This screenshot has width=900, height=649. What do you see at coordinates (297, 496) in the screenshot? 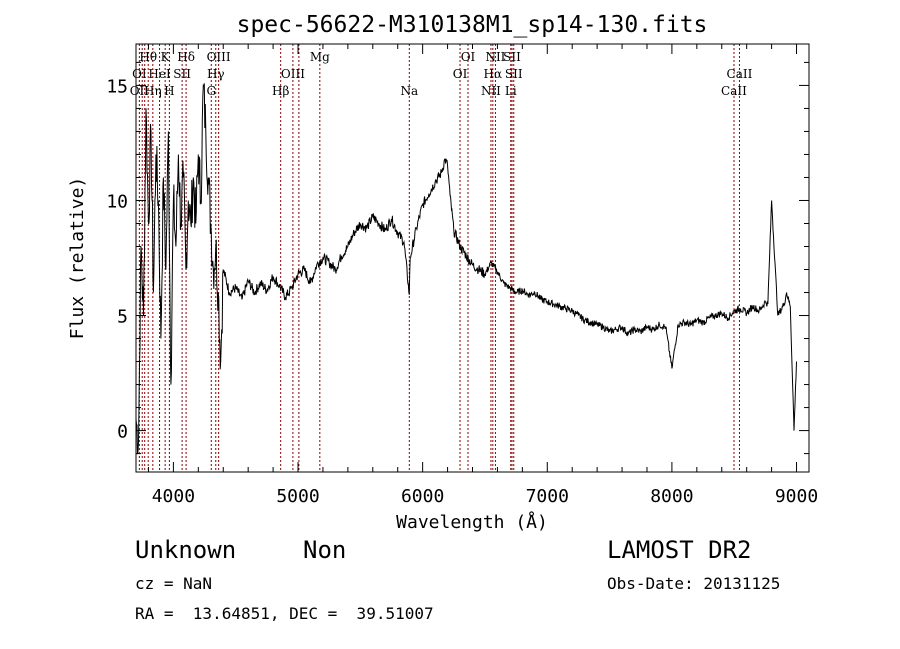
I see `x-tick-label: 5000` at bounding box center [297, 496].